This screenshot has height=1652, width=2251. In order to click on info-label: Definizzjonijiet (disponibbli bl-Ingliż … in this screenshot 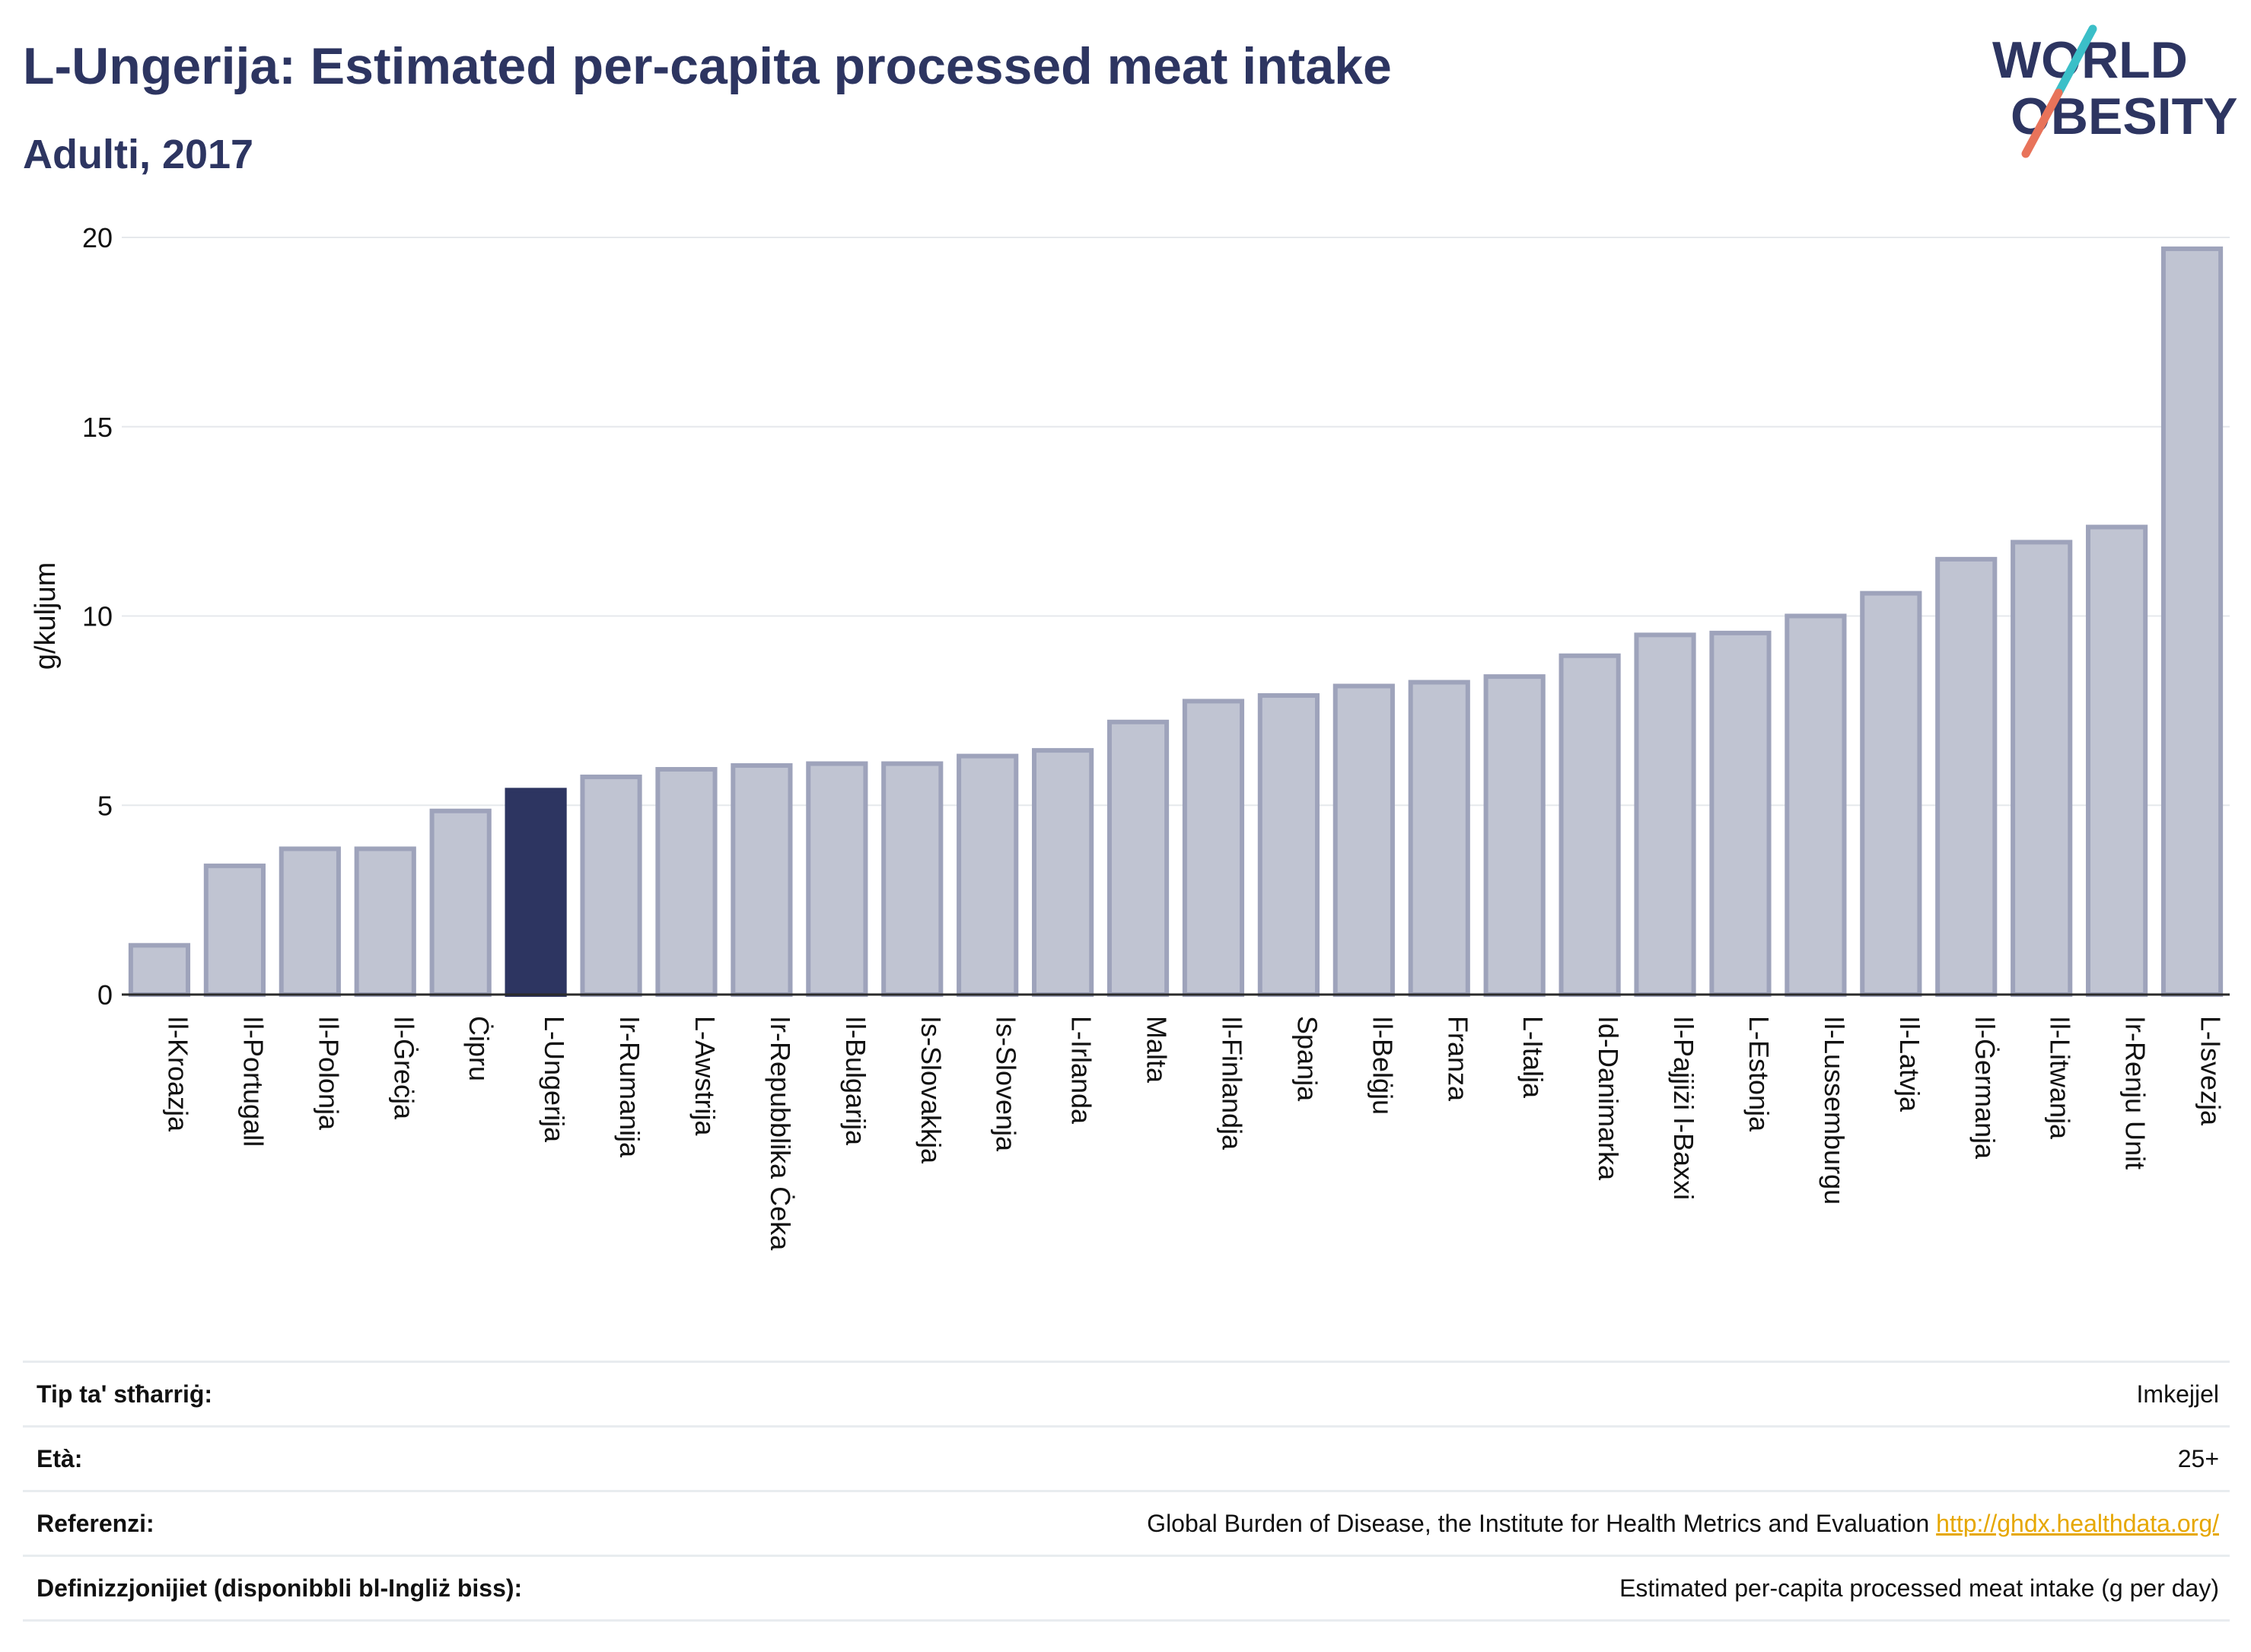, I will do `click(280, 1588)`.